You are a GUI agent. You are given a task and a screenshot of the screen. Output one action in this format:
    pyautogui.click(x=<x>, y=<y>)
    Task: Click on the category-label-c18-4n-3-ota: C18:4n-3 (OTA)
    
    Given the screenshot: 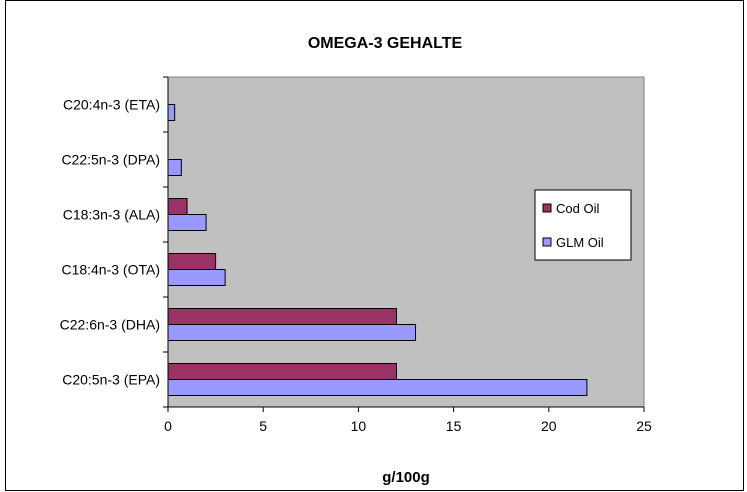 What is the action you would take?
    pyautogui.click(x=110, y=270)
    